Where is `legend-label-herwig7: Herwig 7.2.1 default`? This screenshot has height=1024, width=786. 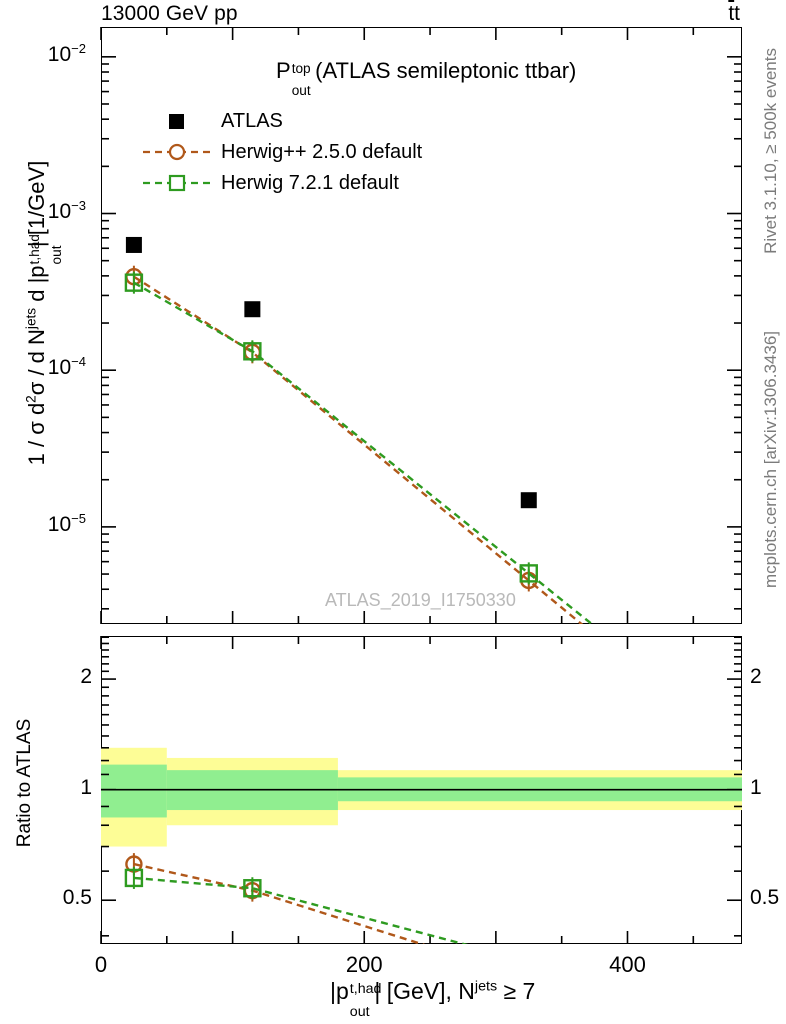 legend-label-herwig7: Herwig 7.2.1 default is located at coordinates (310, 183).